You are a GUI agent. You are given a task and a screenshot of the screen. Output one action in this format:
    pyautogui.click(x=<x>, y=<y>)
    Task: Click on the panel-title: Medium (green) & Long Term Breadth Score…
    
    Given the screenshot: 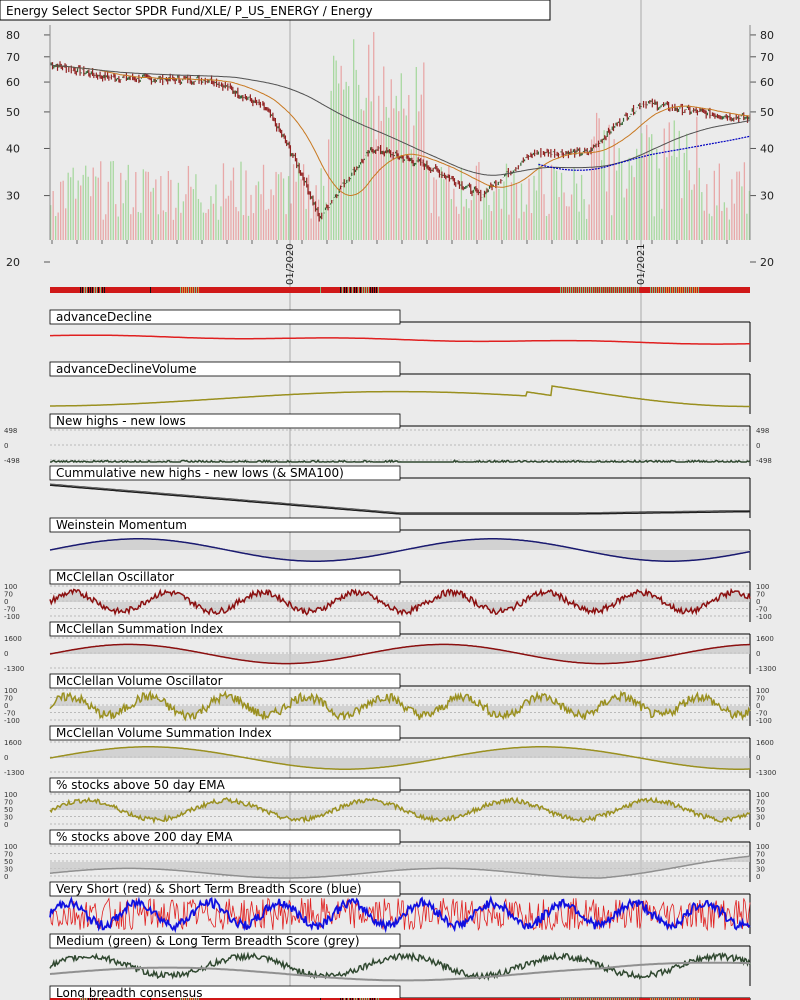 What is the action you would take?
    pyautogui.click(x=208, y=941)
    